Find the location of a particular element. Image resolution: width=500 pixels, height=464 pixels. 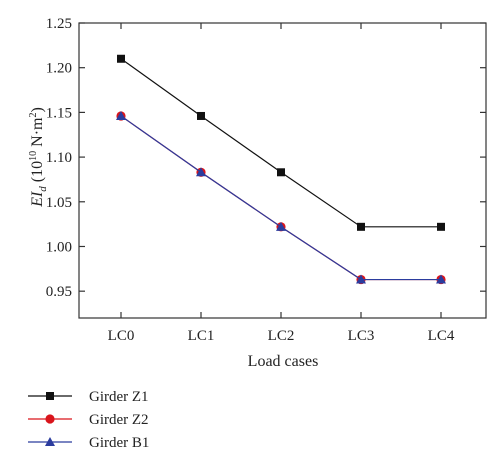

legend-item: Girder Z1 is located at coordinates (88, 397).